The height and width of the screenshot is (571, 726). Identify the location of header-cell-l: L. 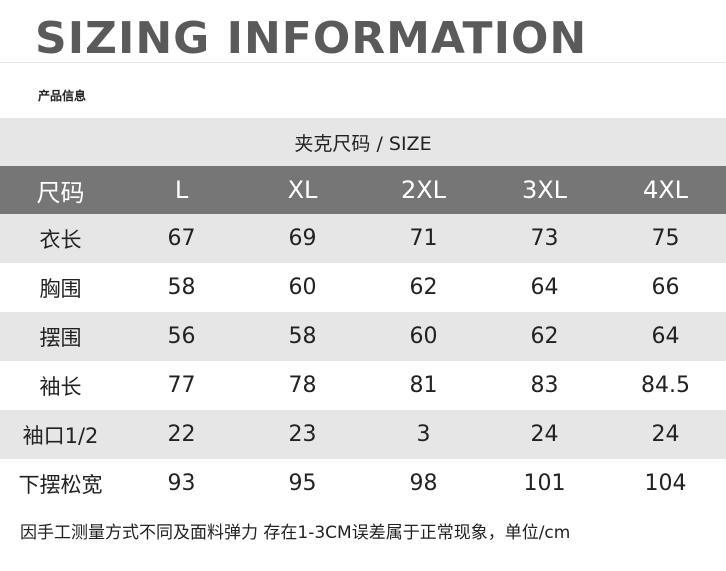
(181, 190).